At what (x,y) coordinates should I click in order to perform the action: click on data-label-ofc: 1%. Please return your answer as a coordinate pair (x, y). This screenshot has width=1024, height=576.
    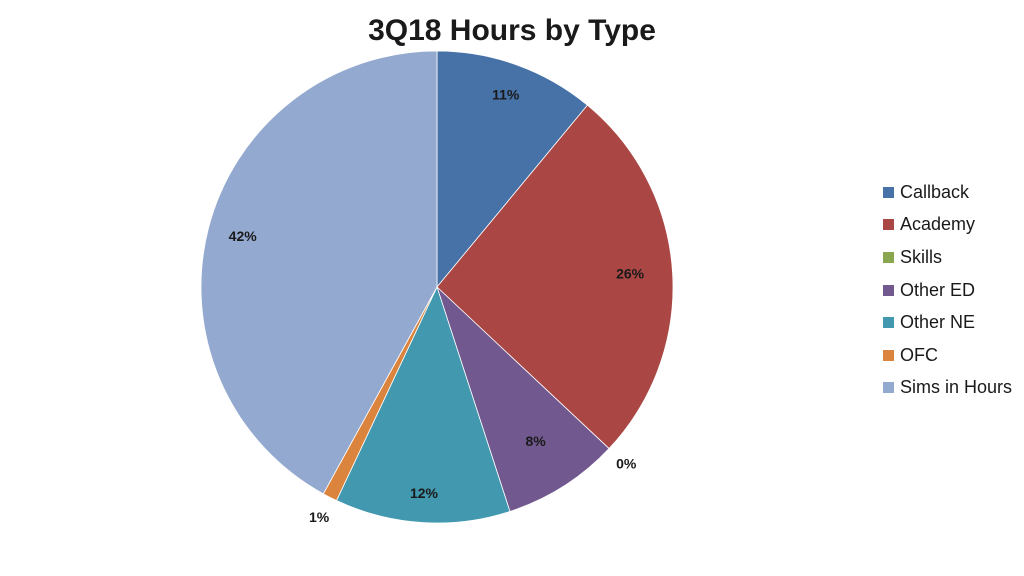
    Looking at the image, I should click on (319, 517).